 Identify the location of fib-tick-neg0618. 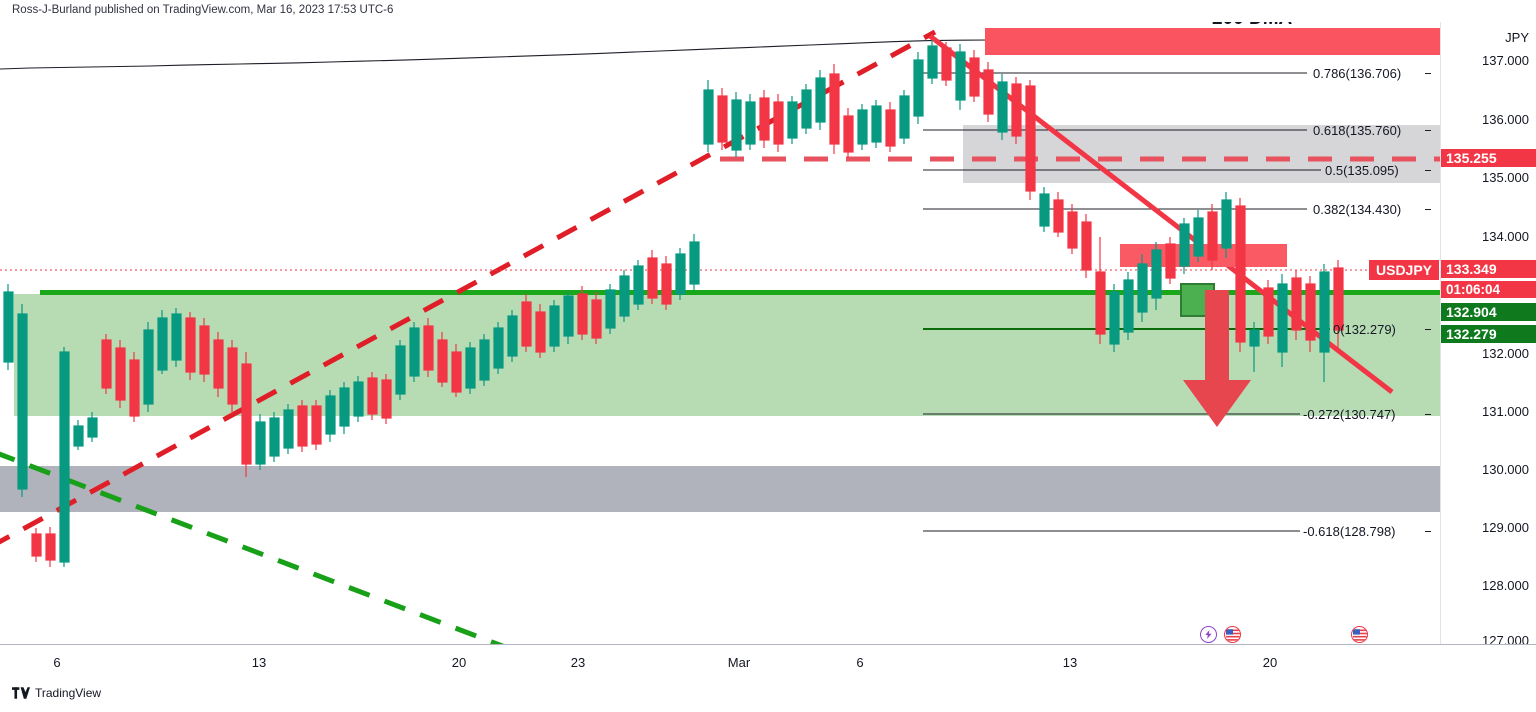
(1428, 531).